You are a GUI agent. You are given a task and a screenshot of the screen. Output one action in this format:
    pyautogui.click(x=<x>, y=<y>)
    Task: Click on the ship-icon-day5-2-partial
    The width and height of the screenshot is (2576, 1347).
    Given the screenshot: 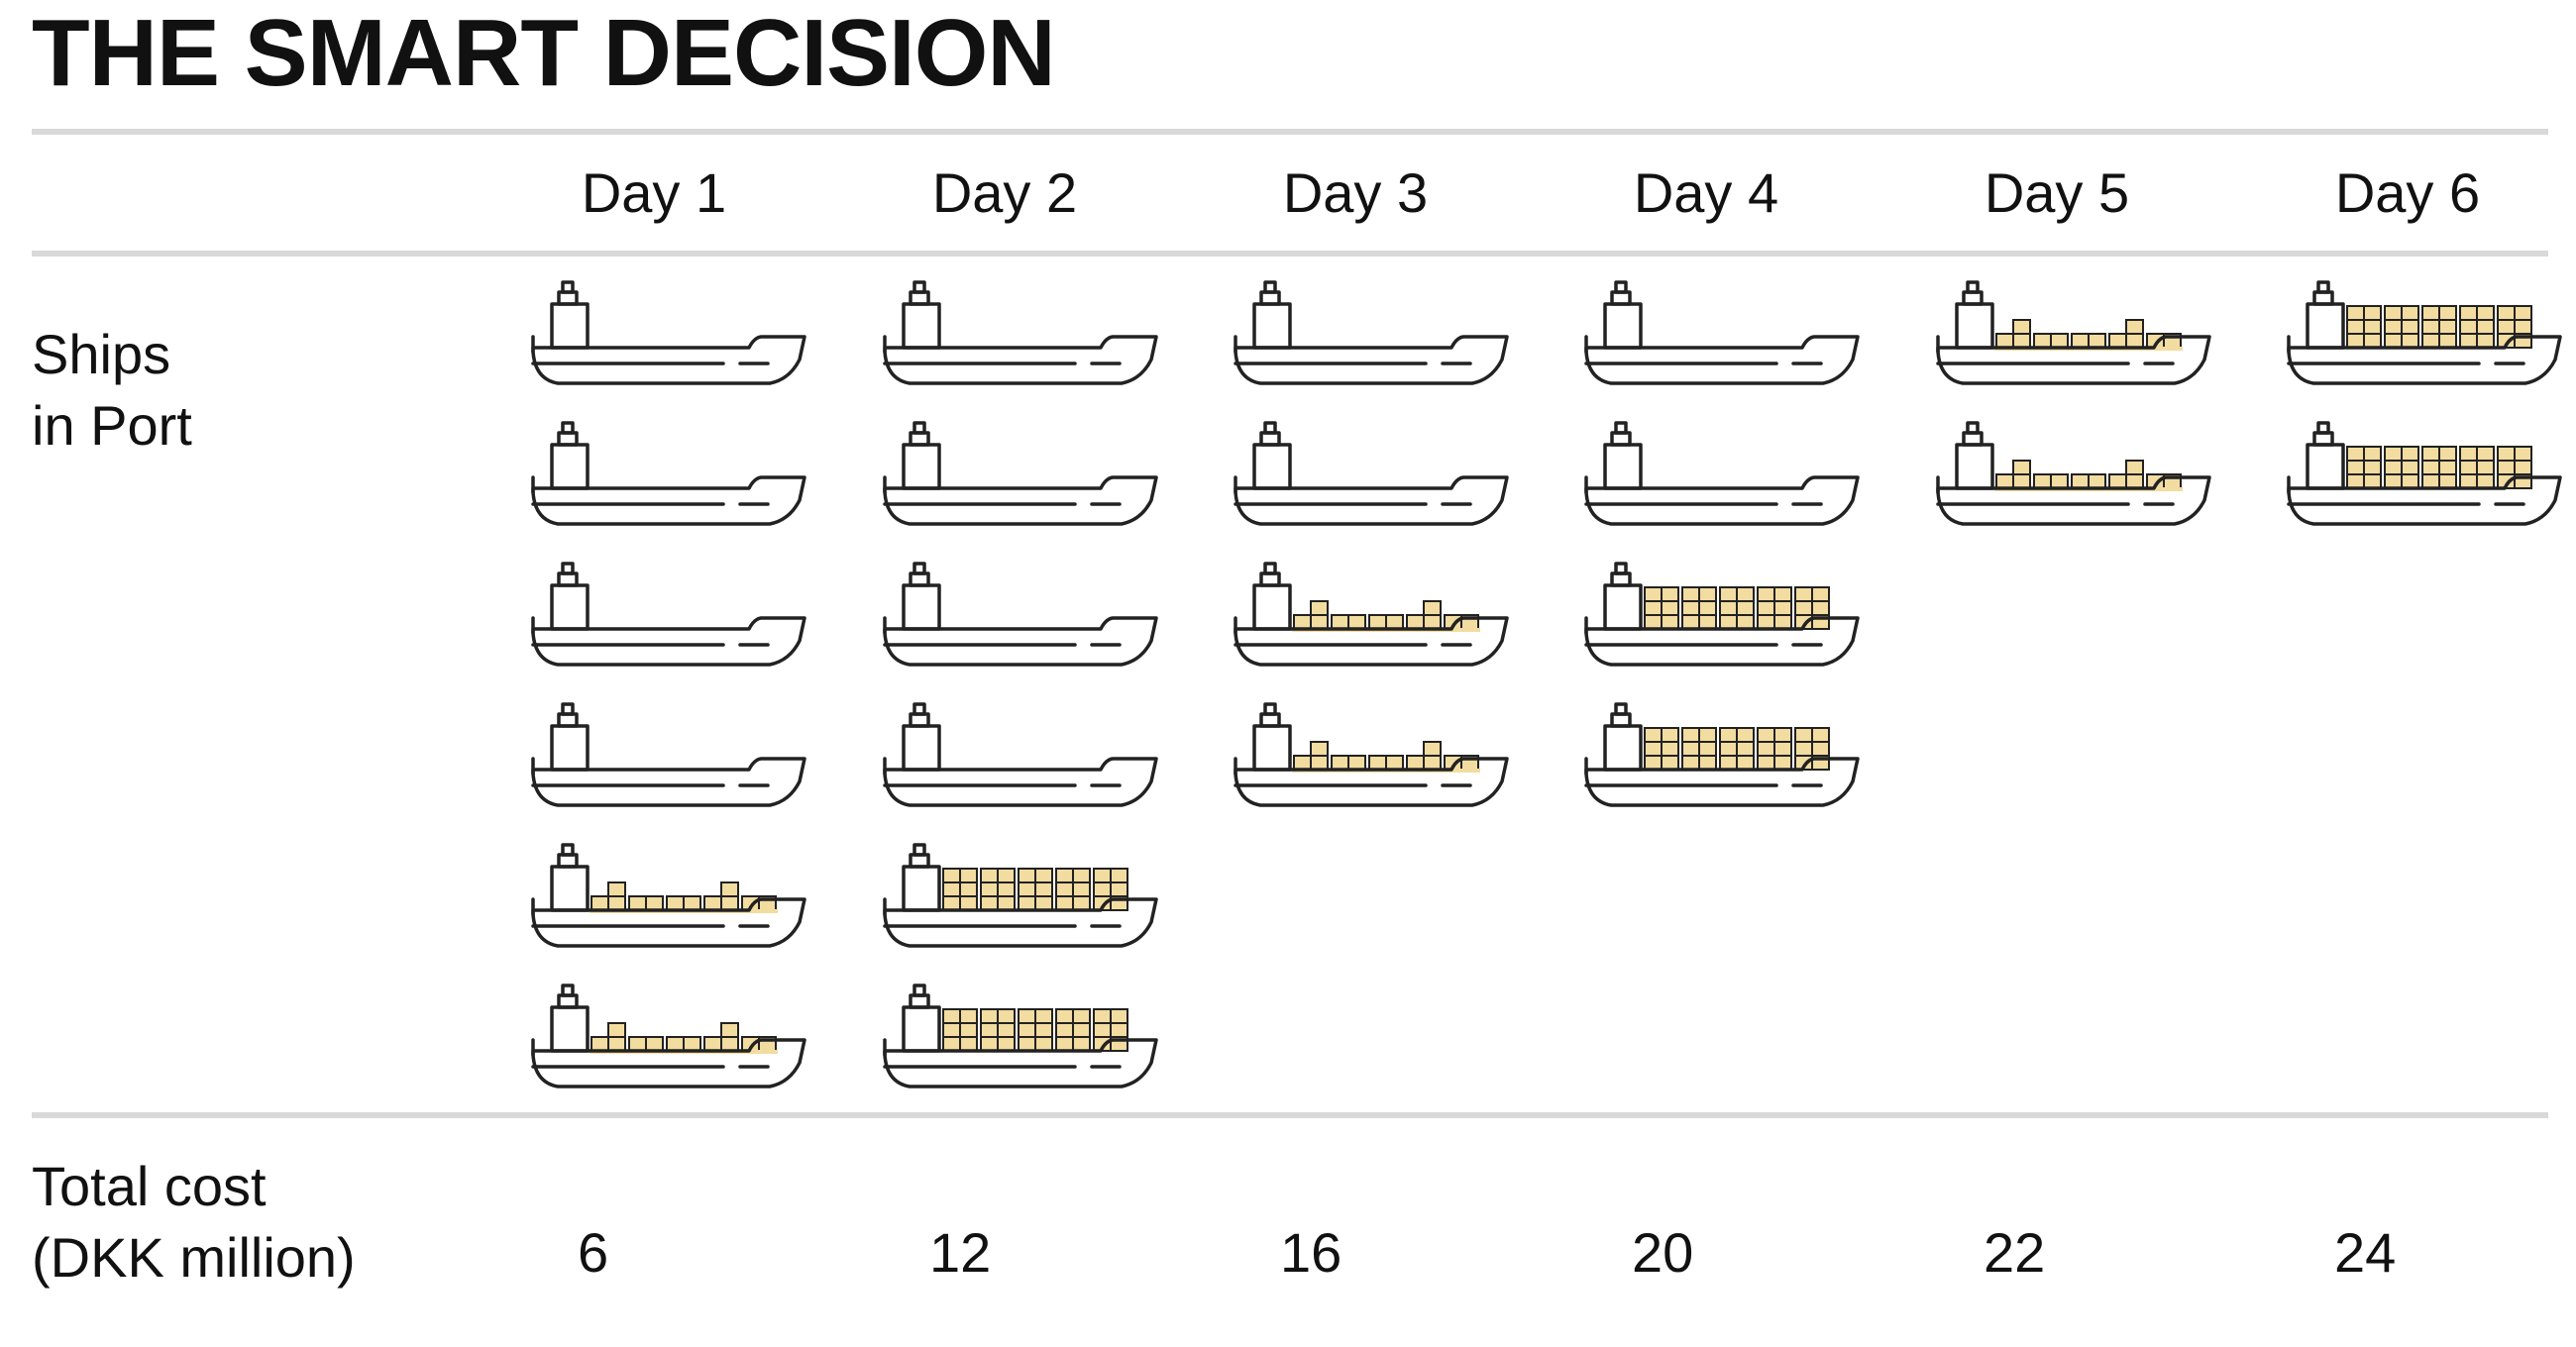 What is the action you would take?
    pyautogui.click(x=2073, y=473)
    